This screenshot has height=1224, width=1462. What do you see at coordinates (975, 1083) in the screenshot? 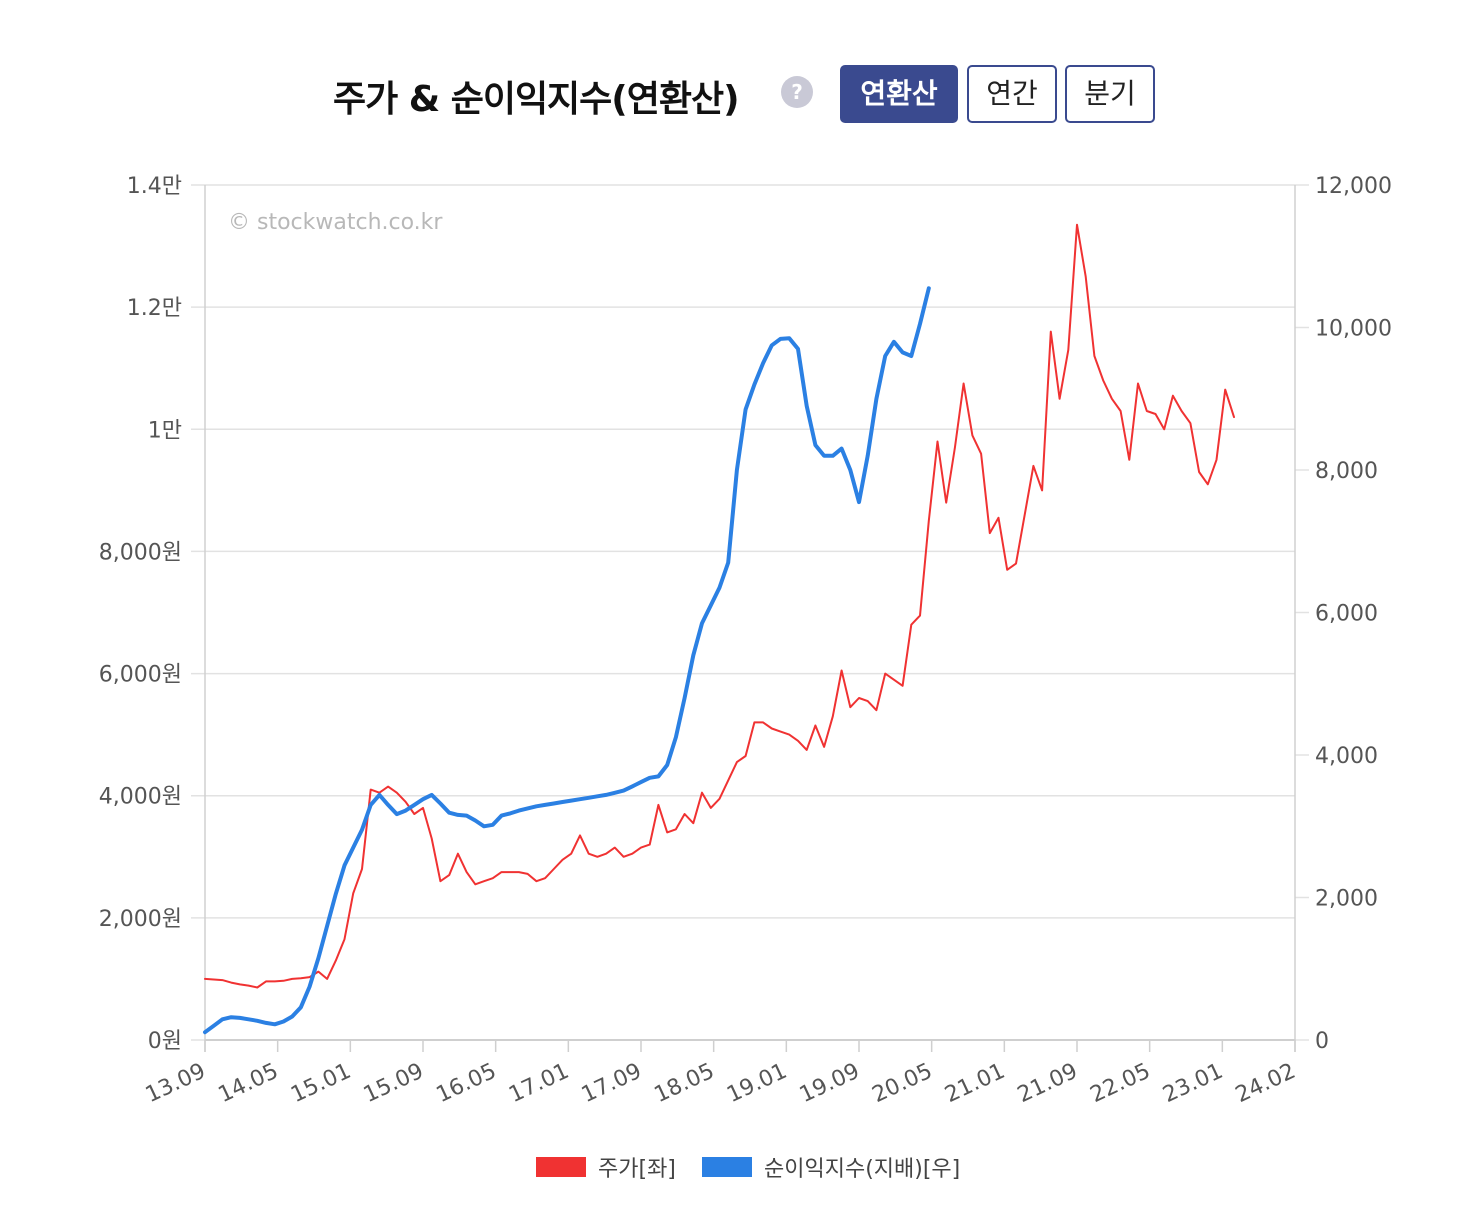
I see `x-tick-label: 21.01` at bounding box center [975, 1083].